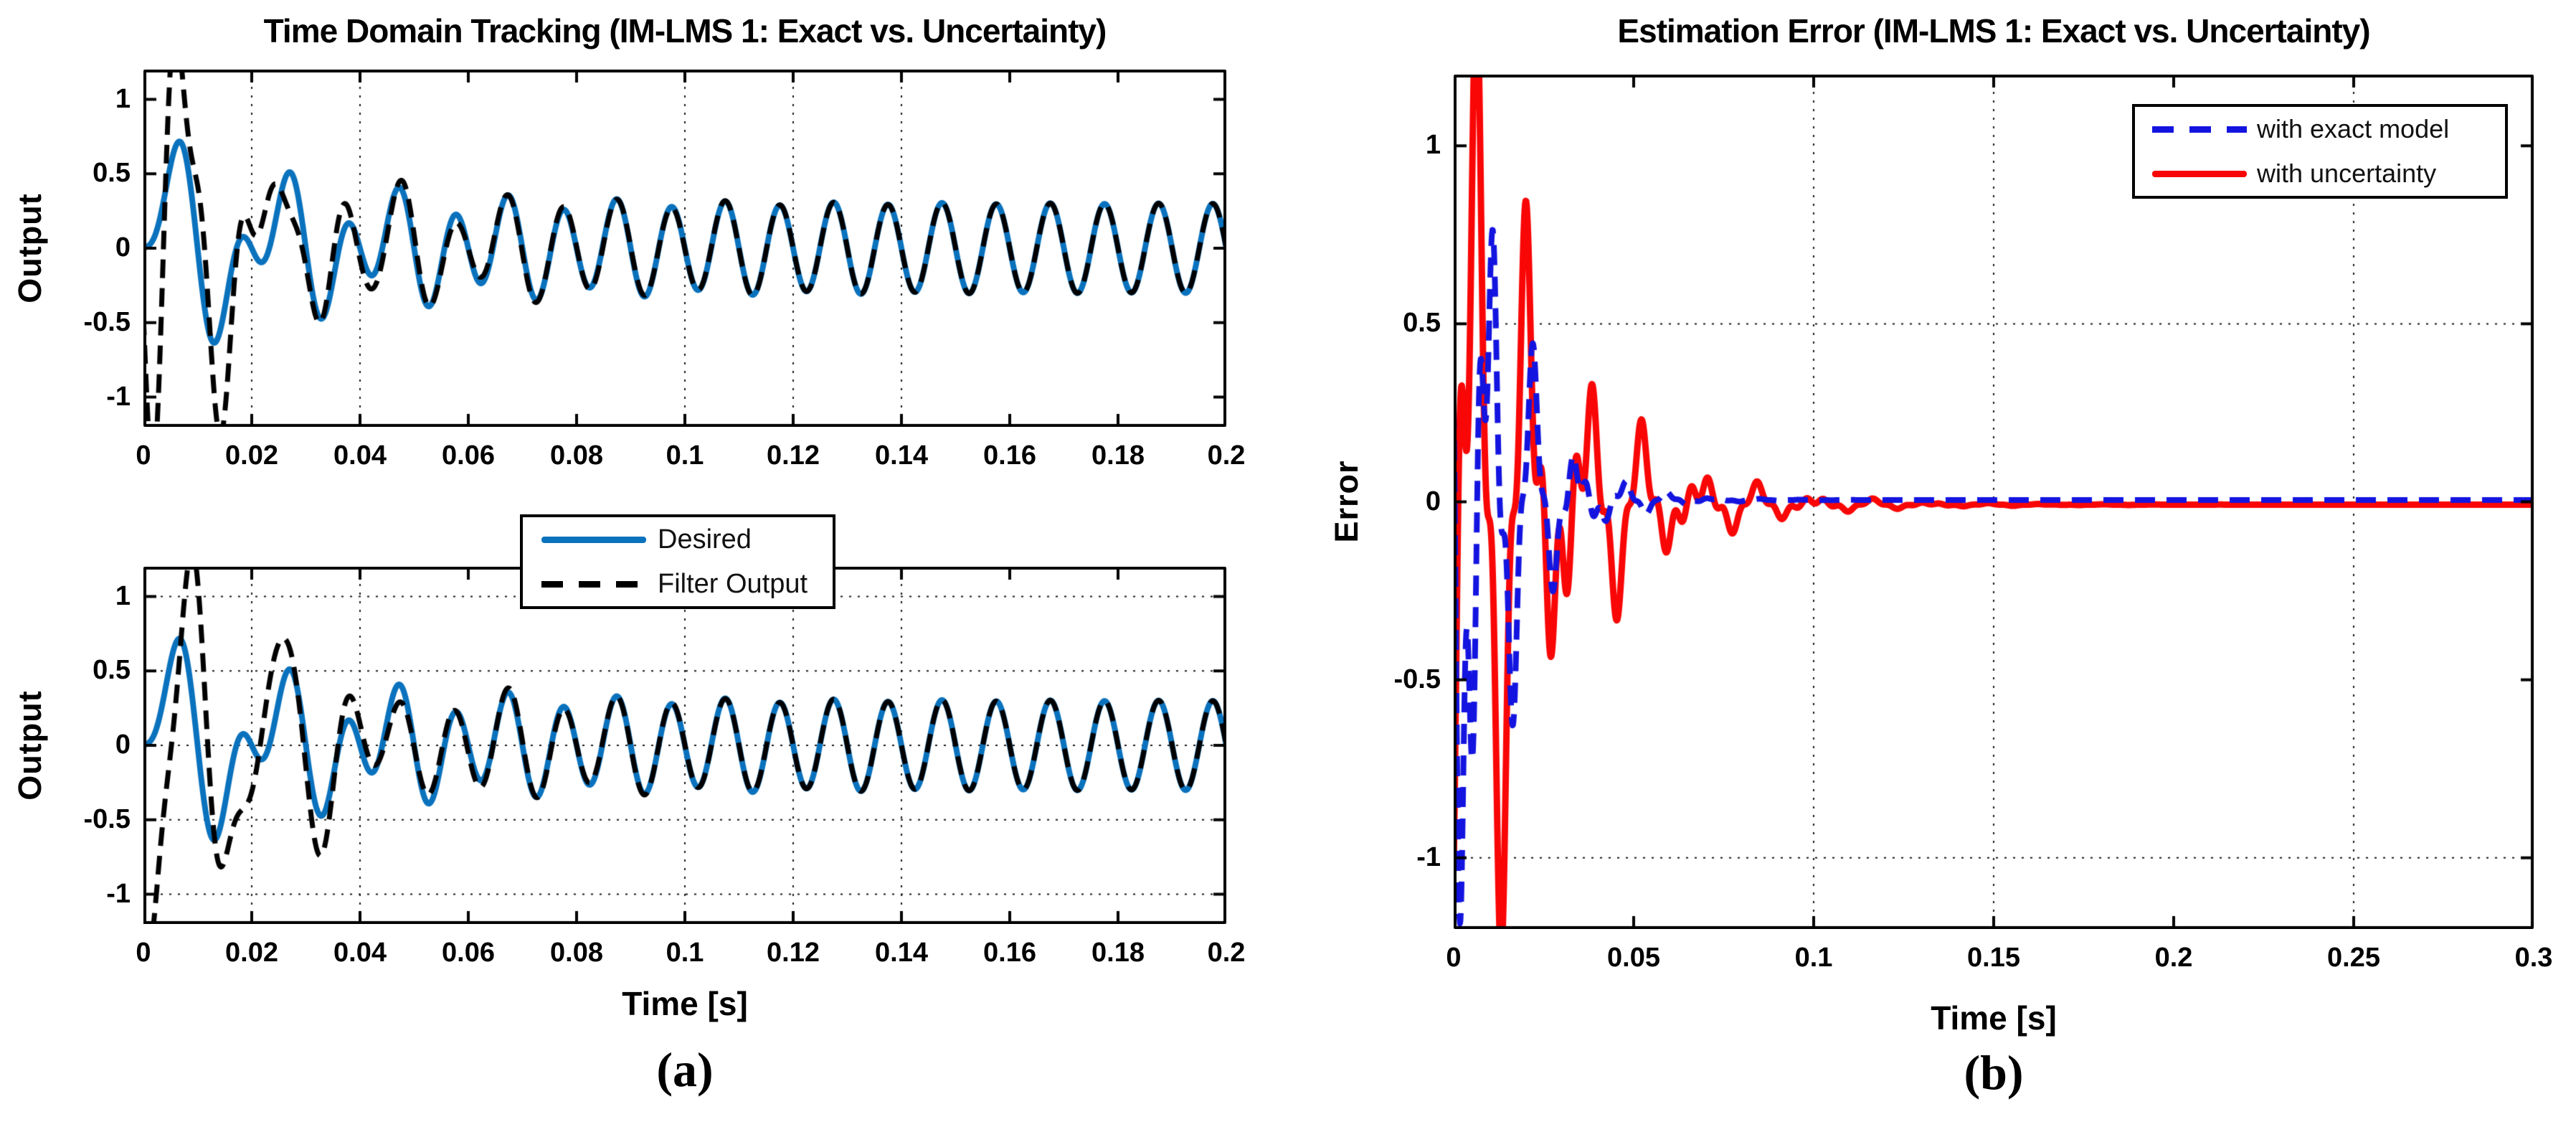  I want to click on legend-item: Filter Output, so click(678, 584).